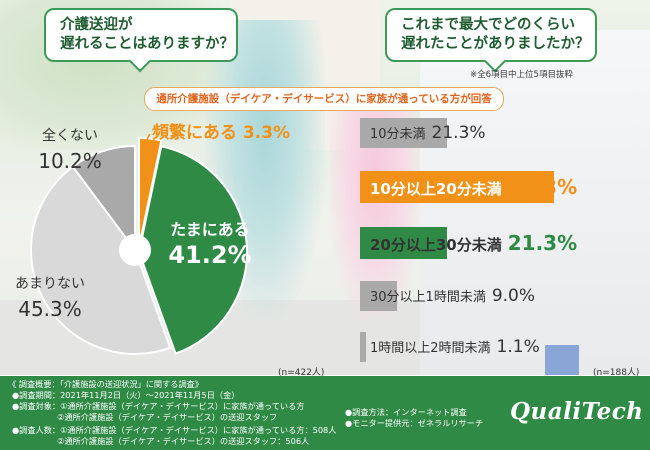 The height and width of the screenshot is (450, 650). Describe the element at coordinates (518, 347) in the screenshot. I see `bar-value: 1.1%` at that location.